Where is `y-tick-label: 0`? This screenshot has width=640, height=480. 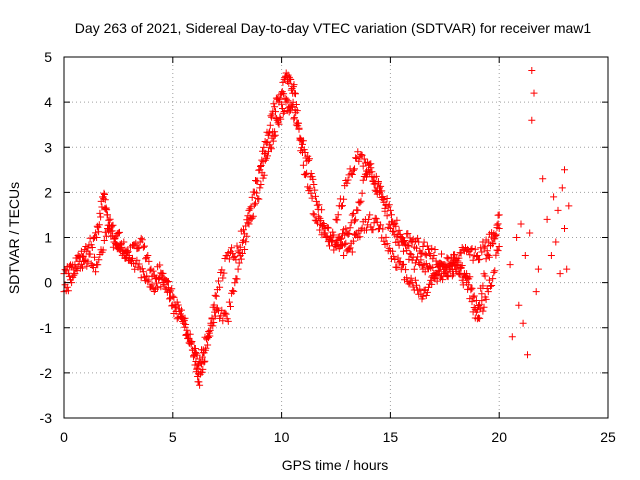 y-tick-label: 0 is located at coordinates (48, 283).